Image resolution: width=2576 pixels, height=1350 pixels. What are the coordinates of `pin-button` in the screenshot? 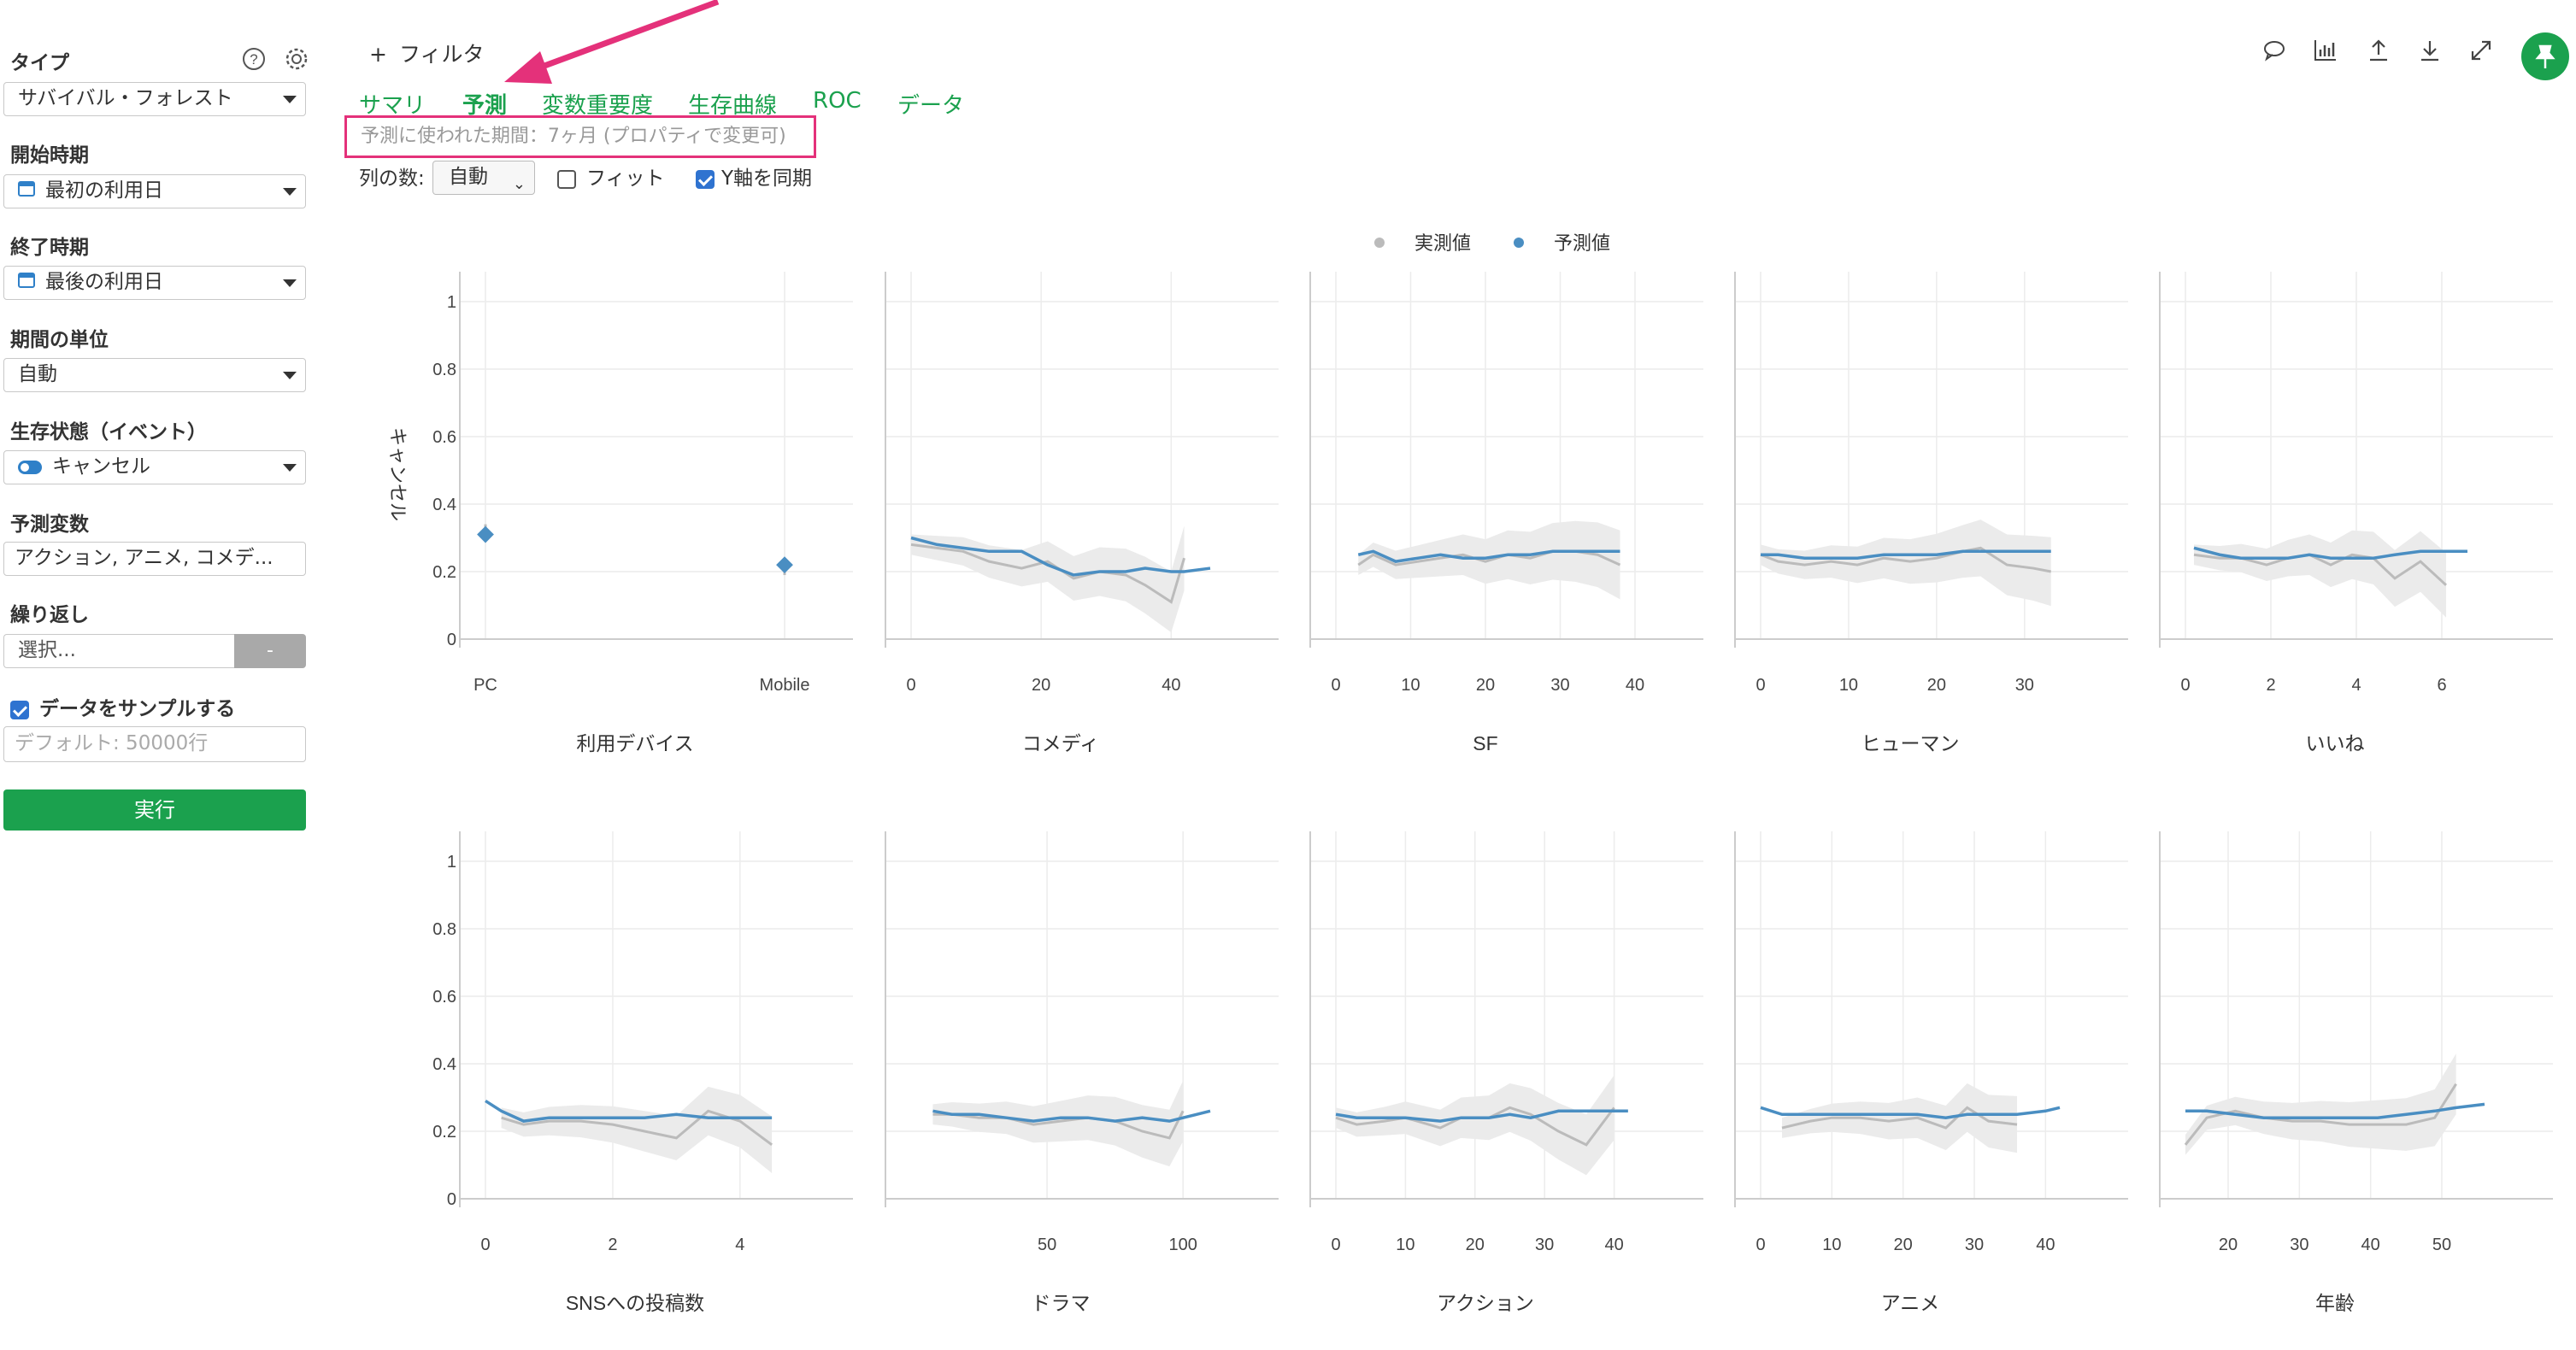 It's located at (2545, 56).